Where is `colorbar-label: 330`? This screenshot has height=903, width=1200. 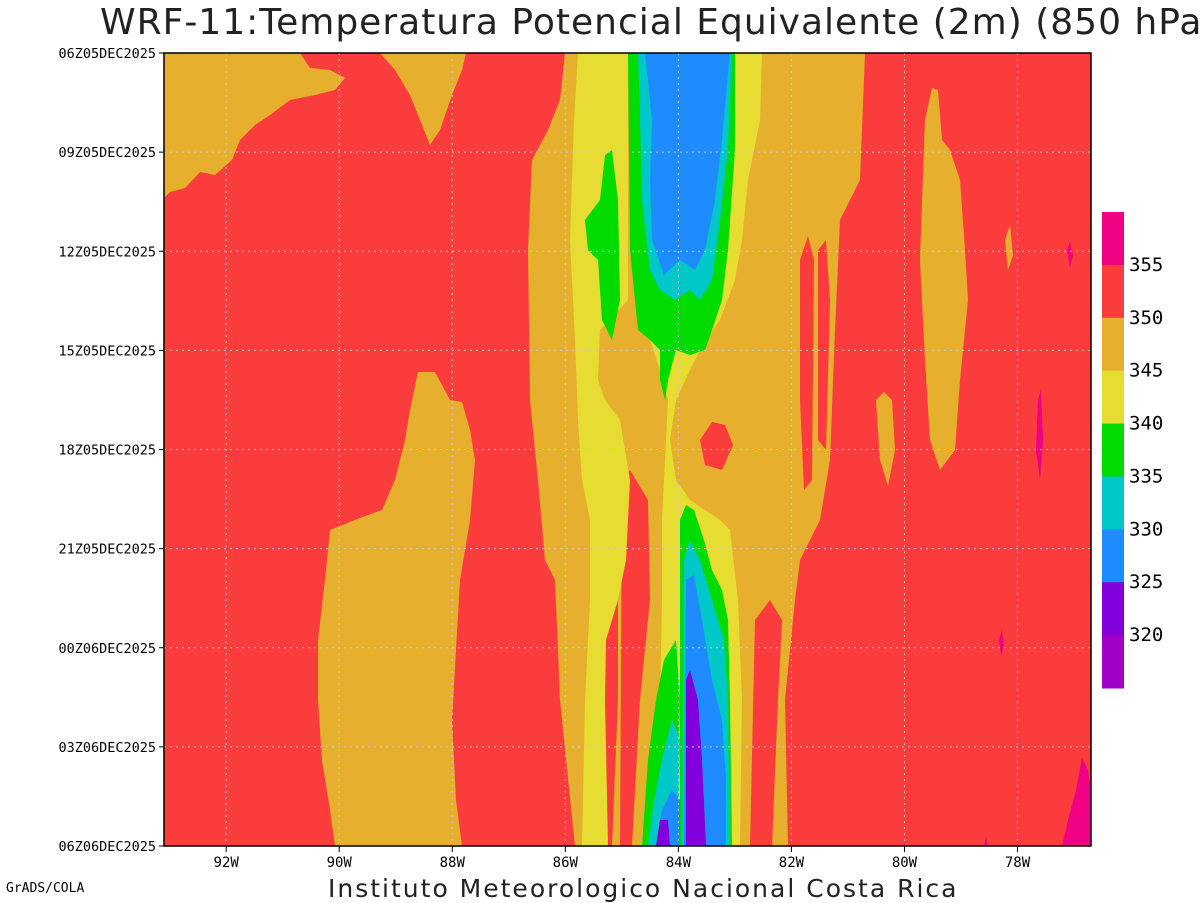
colorbar-label: 330 is located at coordinates (1146, 529).